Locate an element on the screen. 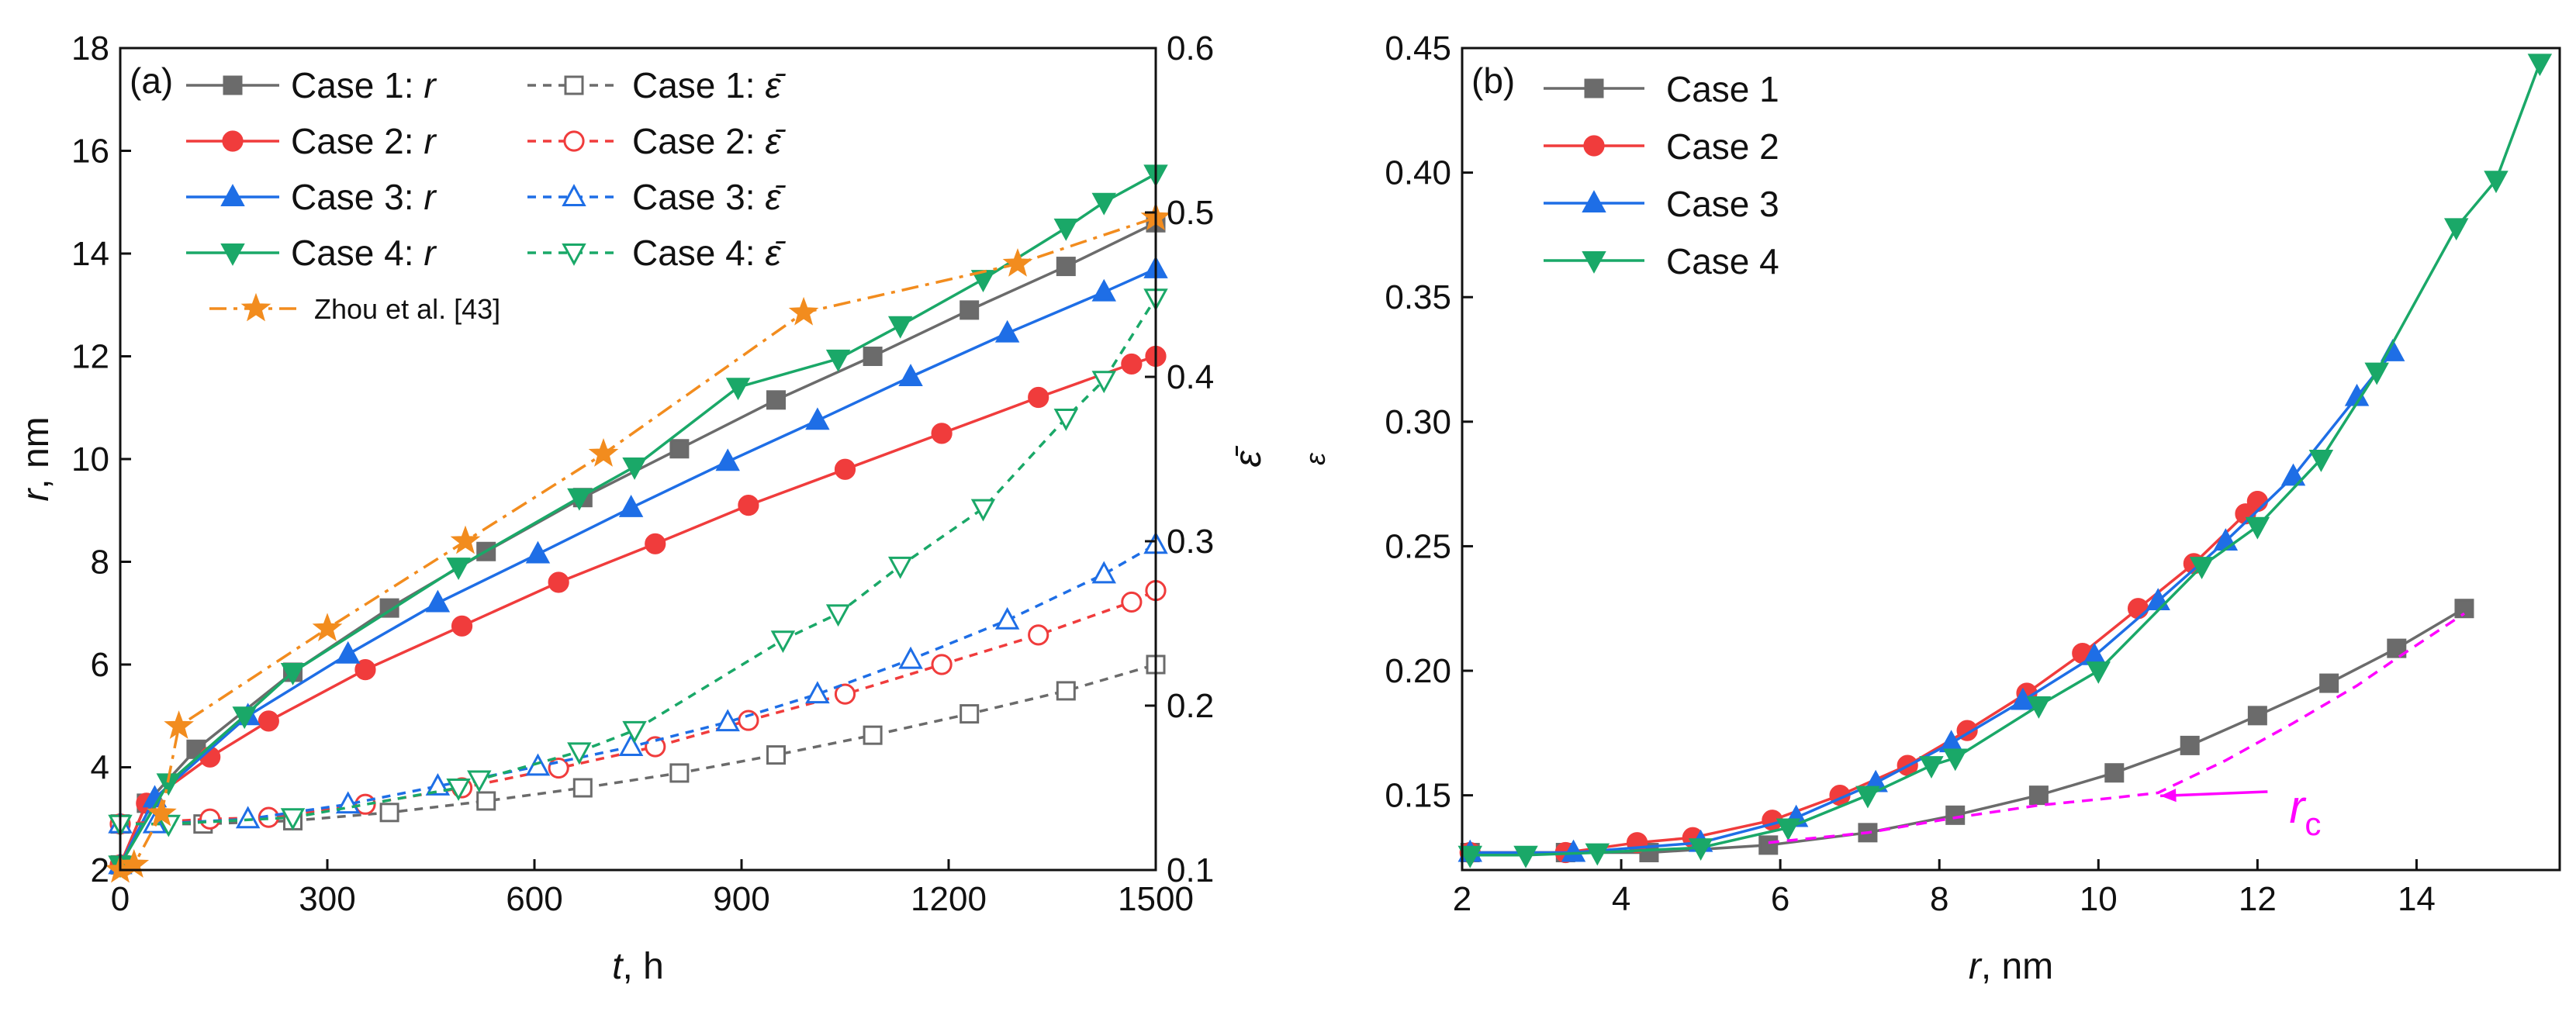  y-tick-label-a: 4 is located at coordinates (100, 768).